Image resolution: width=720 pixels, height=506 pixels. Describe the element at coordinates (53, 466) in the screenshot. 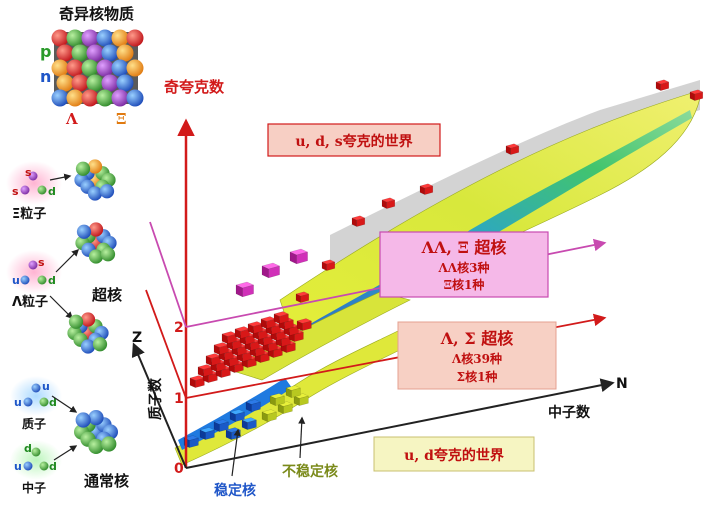

I see `neutron-quark3: d` at that location.